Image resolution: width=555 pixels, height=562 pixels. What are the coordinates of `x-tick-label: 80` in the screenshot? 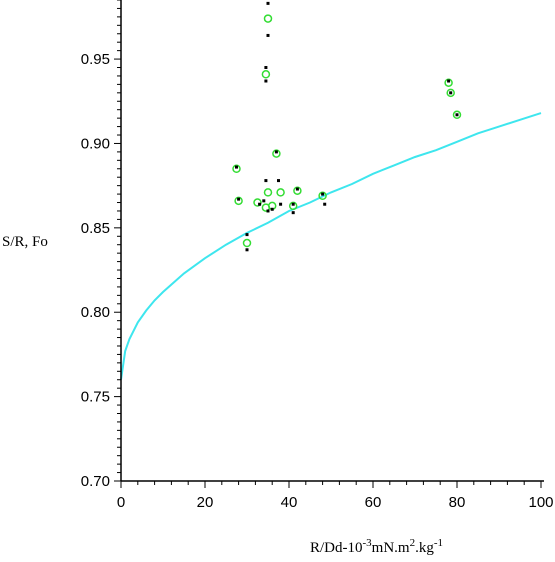 It's located at (457, 502).